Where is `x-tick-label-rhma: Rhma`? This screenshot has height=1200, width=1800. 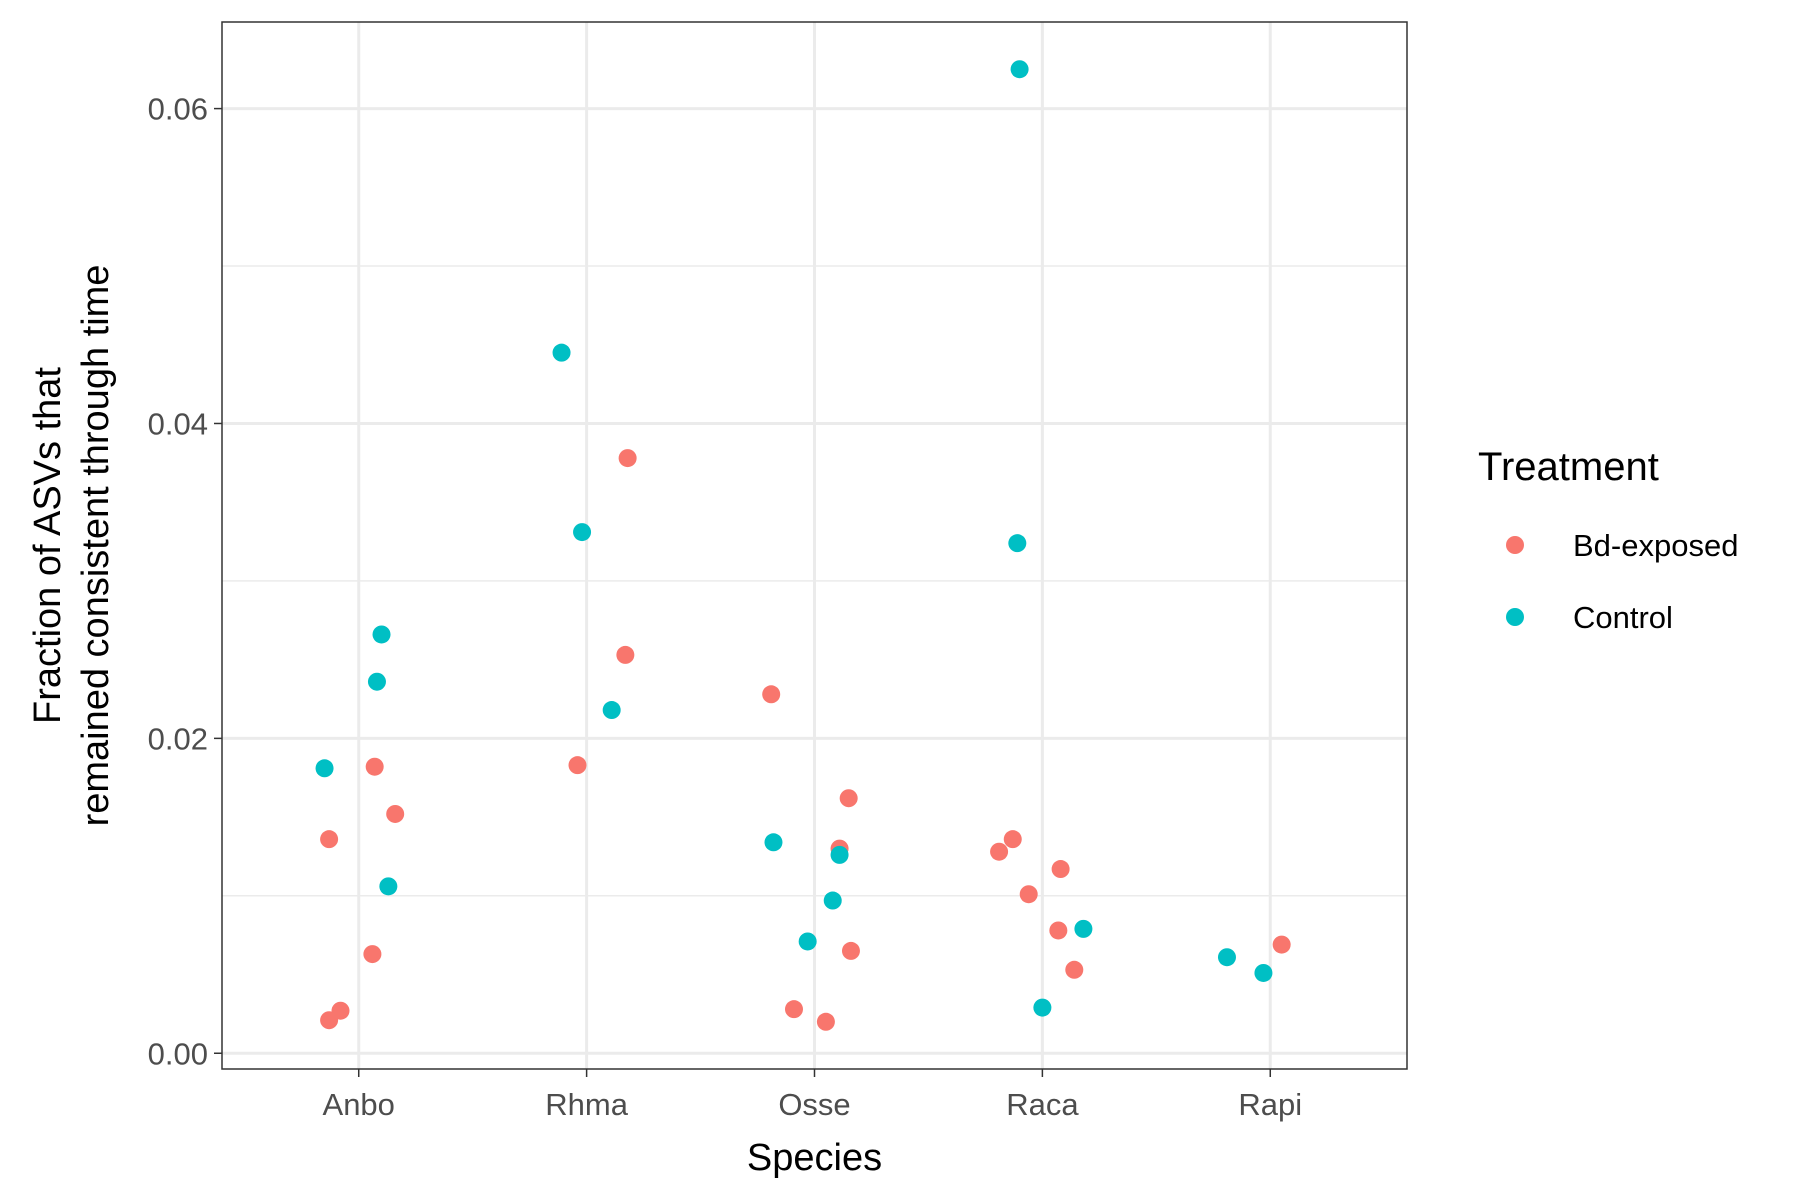
x-tick-label-rhma: Rhma is located at coordinates (586, 1104).